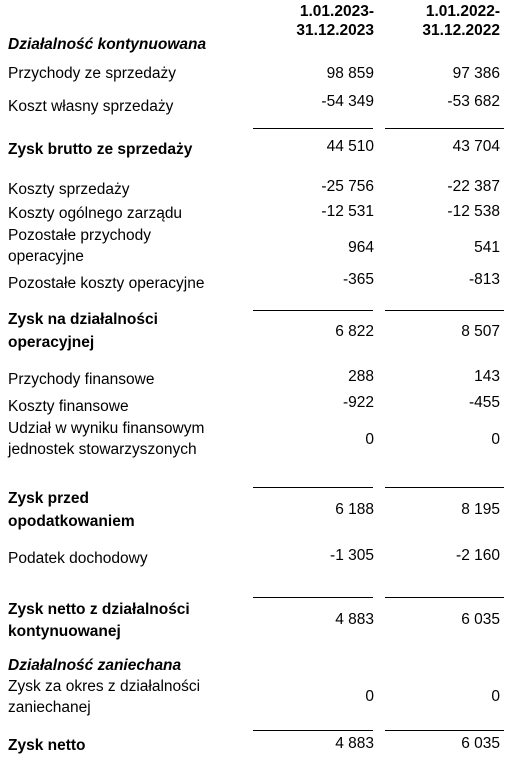  I want to click on row-label: Zysk za okres z działalności, so click(104, 686).